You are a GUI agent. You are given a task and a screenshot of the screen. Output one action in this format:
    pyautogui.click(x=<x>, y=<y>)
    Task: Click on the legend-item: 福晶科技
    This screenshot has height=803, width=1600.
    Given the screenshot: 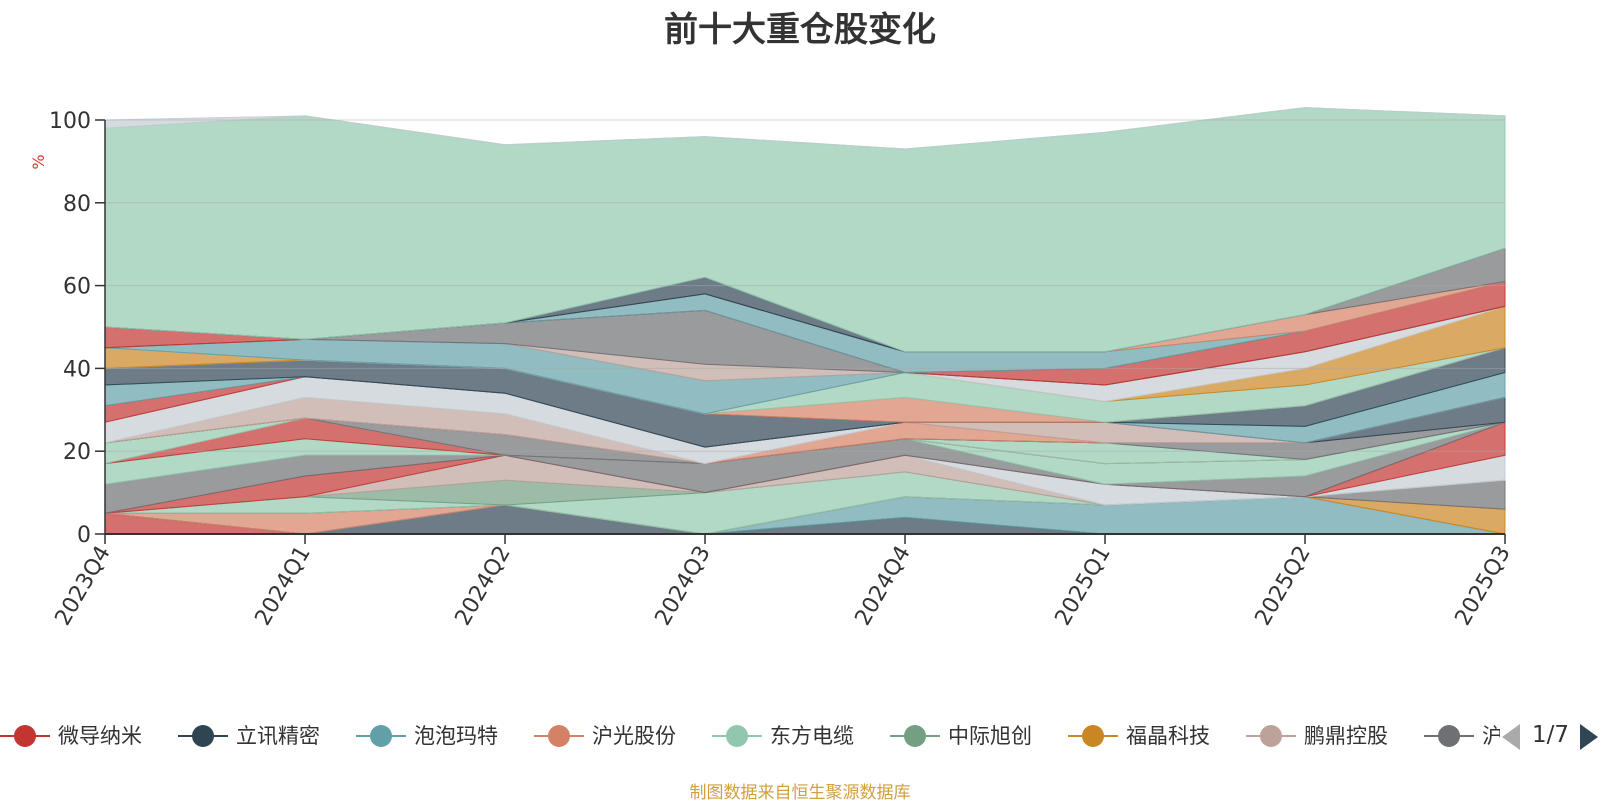 What is the action you would take?
    pyautogui.click(x=1156, y=736)
    